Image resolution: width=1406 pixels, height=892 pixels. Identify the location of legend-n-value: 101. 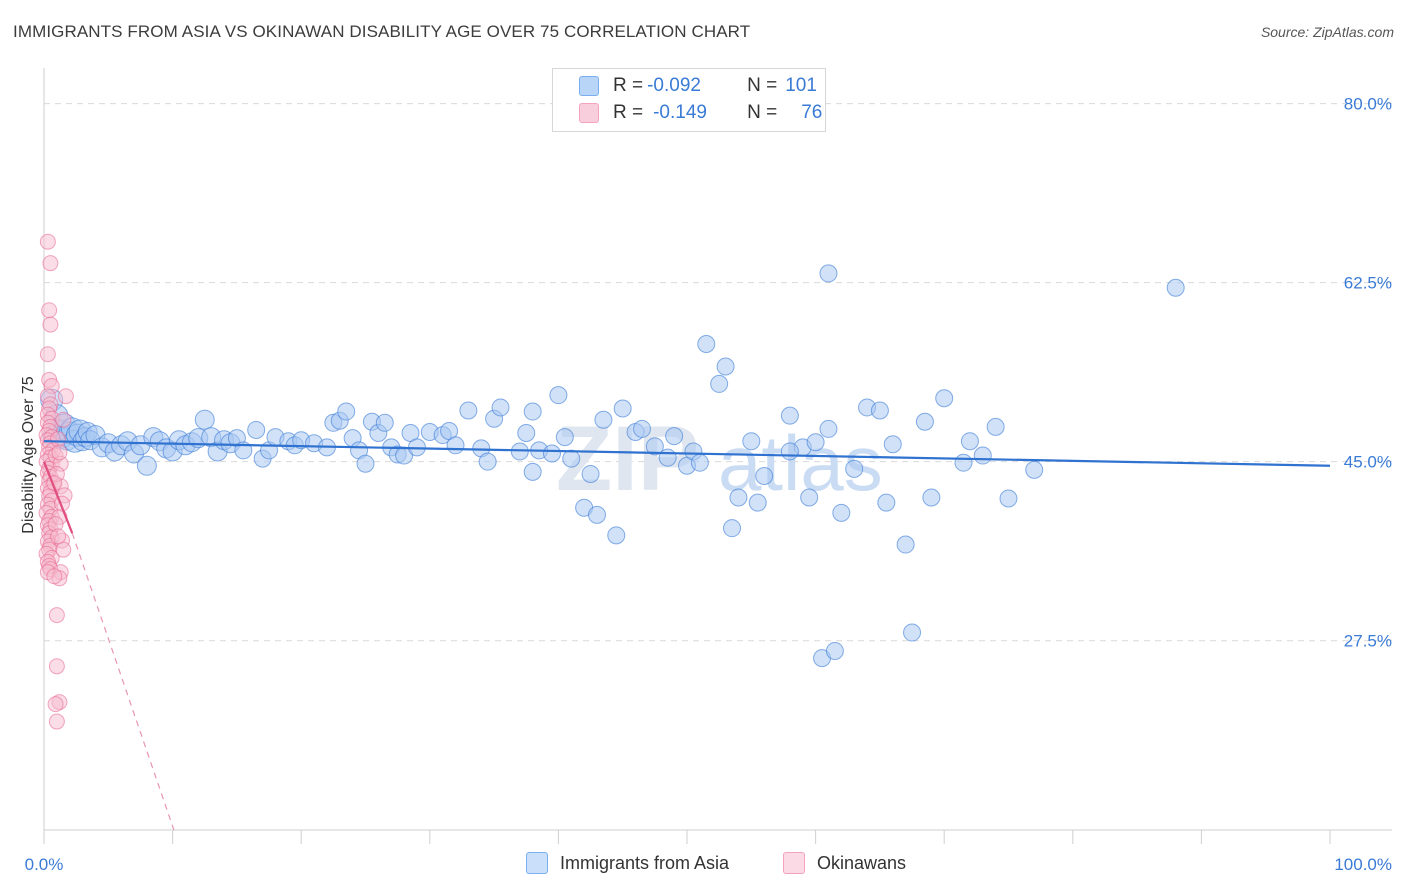
(801, 85).